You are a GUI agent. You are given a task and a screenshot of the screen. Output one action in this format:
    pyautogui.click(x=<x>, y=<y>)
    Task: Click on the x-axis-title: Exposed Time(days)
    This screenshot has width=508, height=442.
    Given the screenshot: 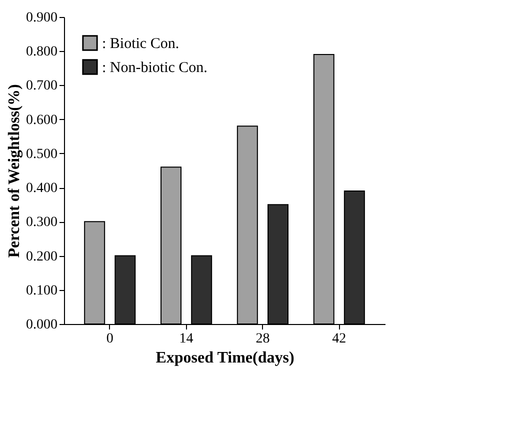 What is the action you would take?
    pyautogui.click(x=225, y=358)
    